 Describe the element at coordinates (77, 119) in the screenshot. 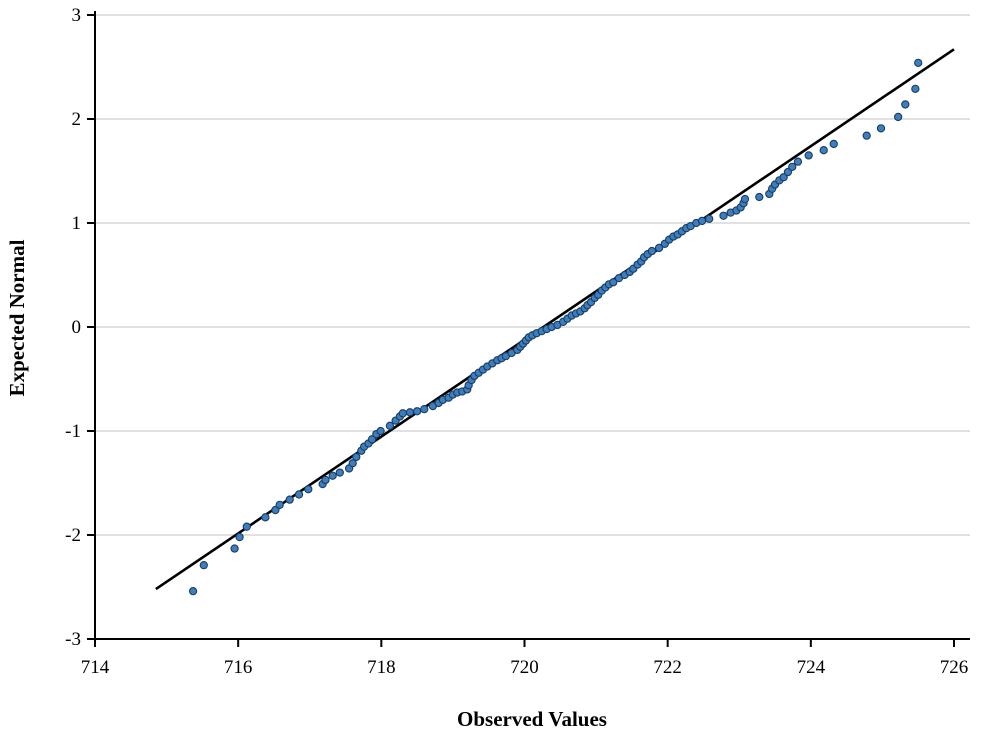

I see `y-tick-label: 2` at that location.